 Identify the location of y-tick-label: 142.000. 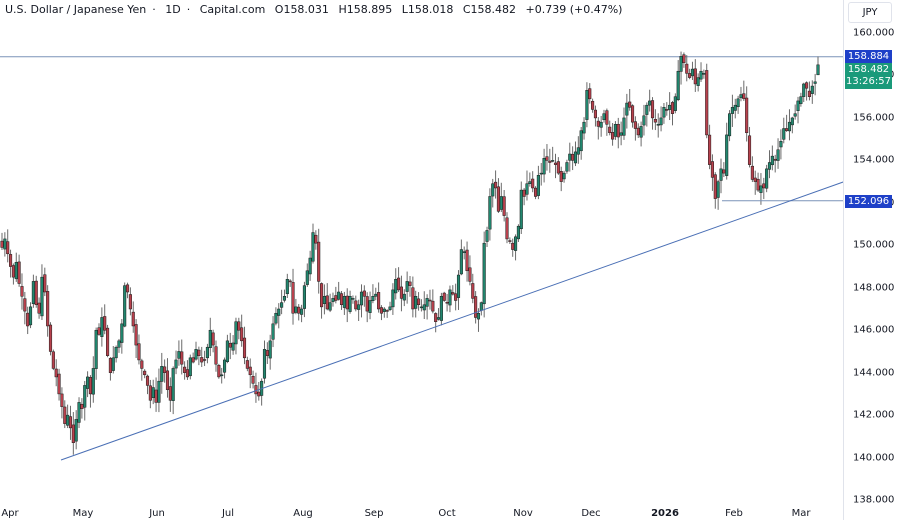
(874, 415).